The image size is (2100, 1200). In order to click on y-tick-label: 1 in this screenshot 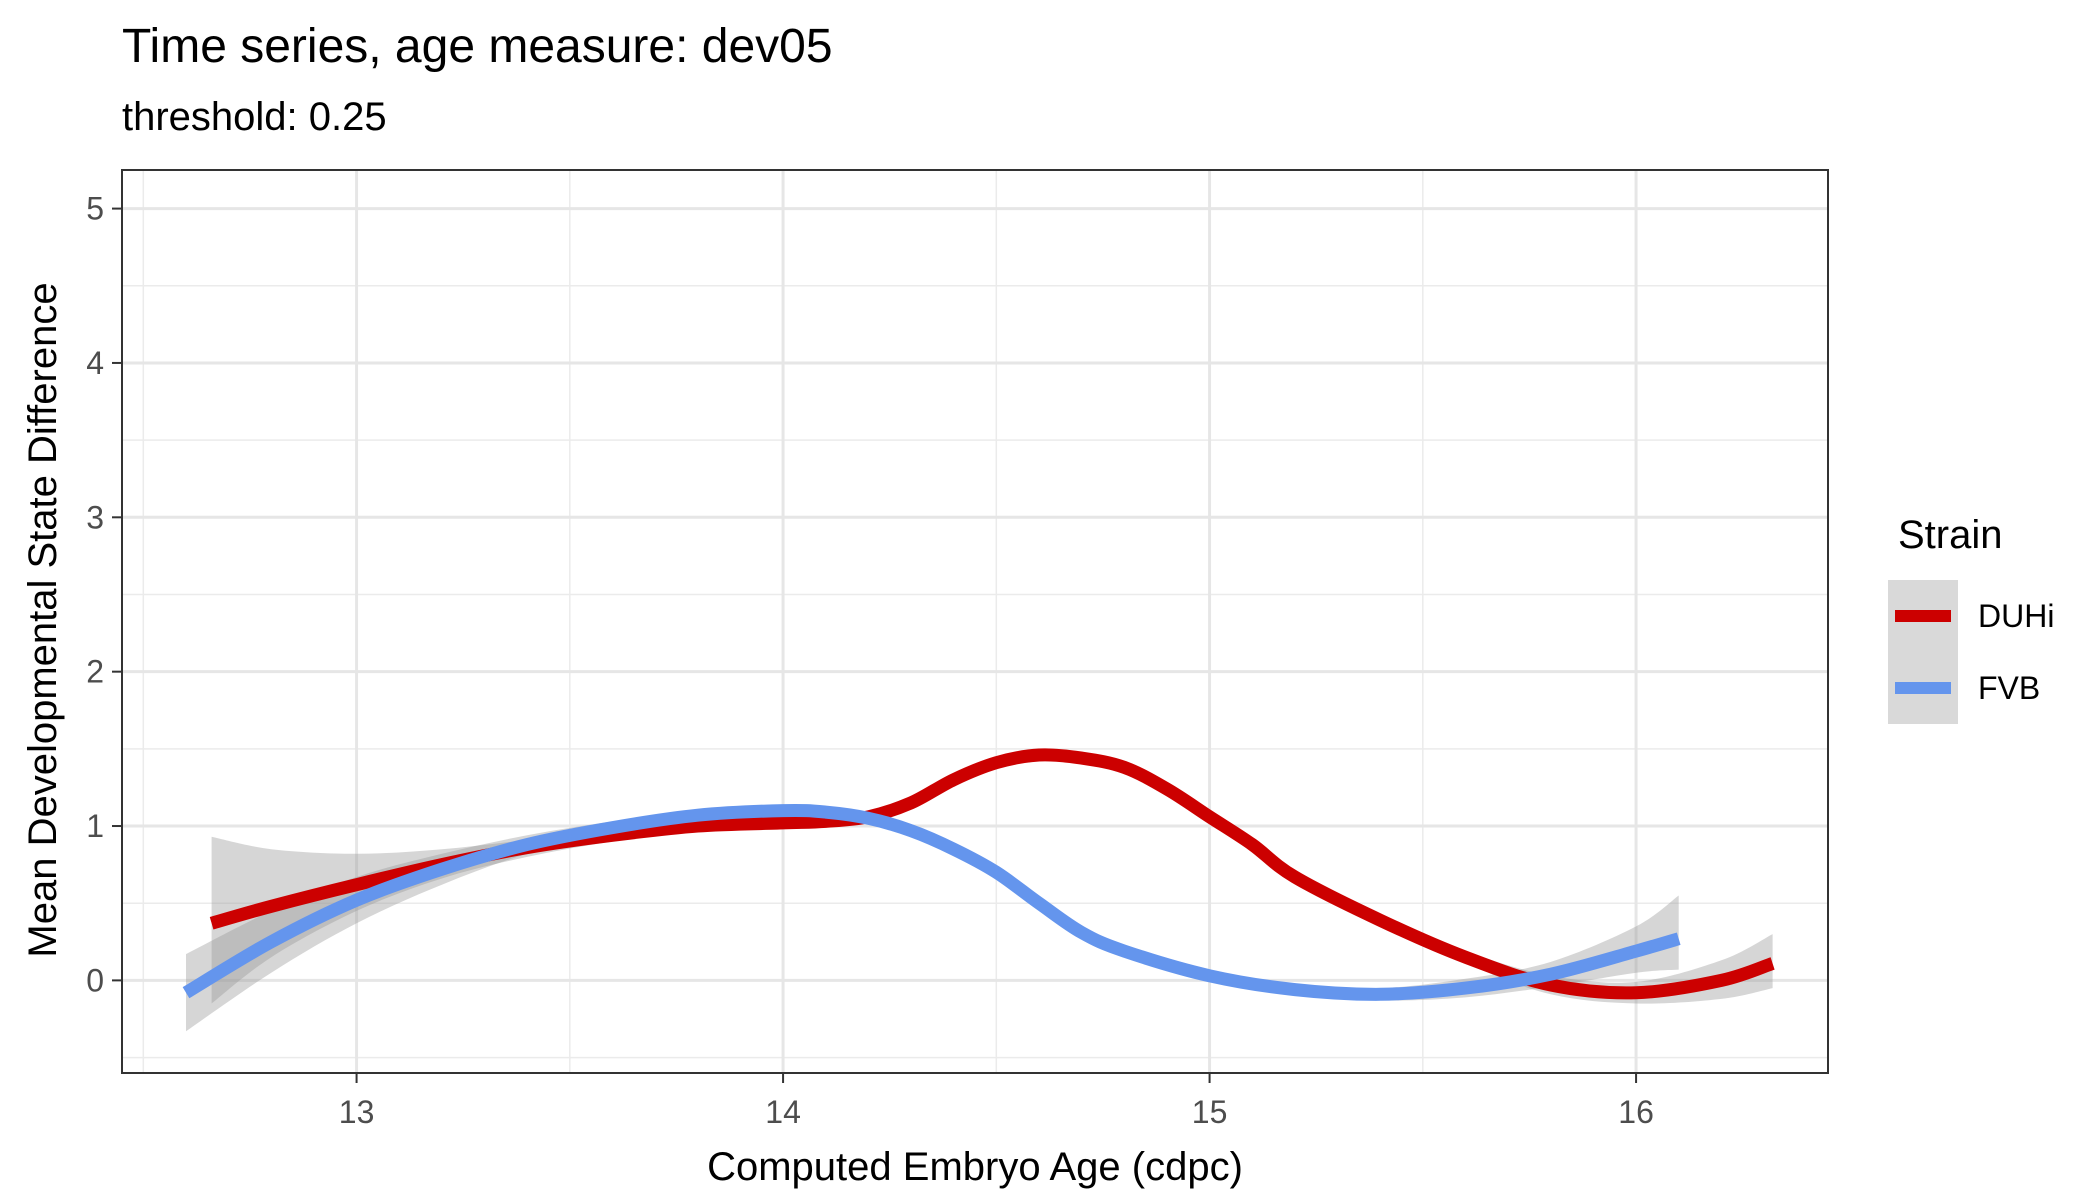, I will do `click(95, 826)`.